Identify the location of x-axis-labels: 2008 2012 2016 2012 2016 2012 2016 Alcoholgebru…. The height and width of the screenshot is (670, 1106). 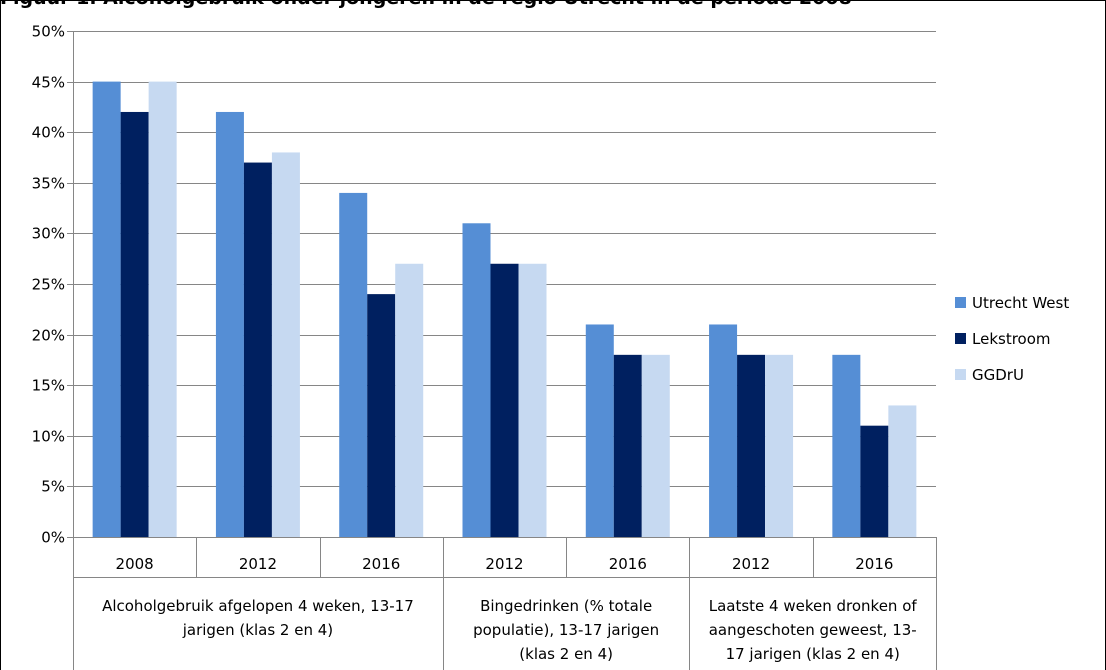
(509, 609).